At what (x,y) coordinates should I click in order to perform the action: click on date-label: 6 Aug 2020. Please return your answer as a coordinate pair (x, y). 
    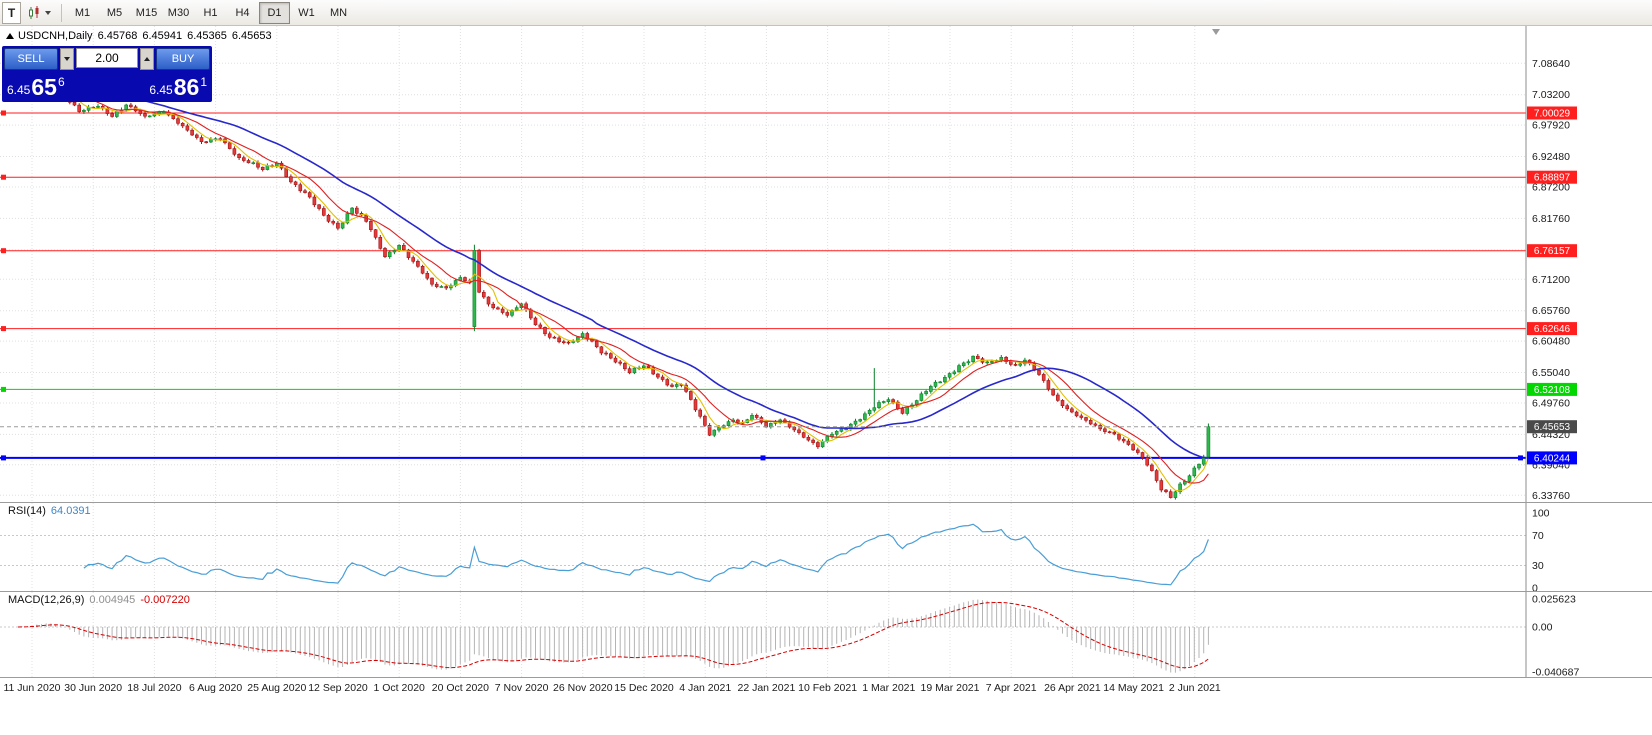
    Looking at the image, I should click on (216, 688).